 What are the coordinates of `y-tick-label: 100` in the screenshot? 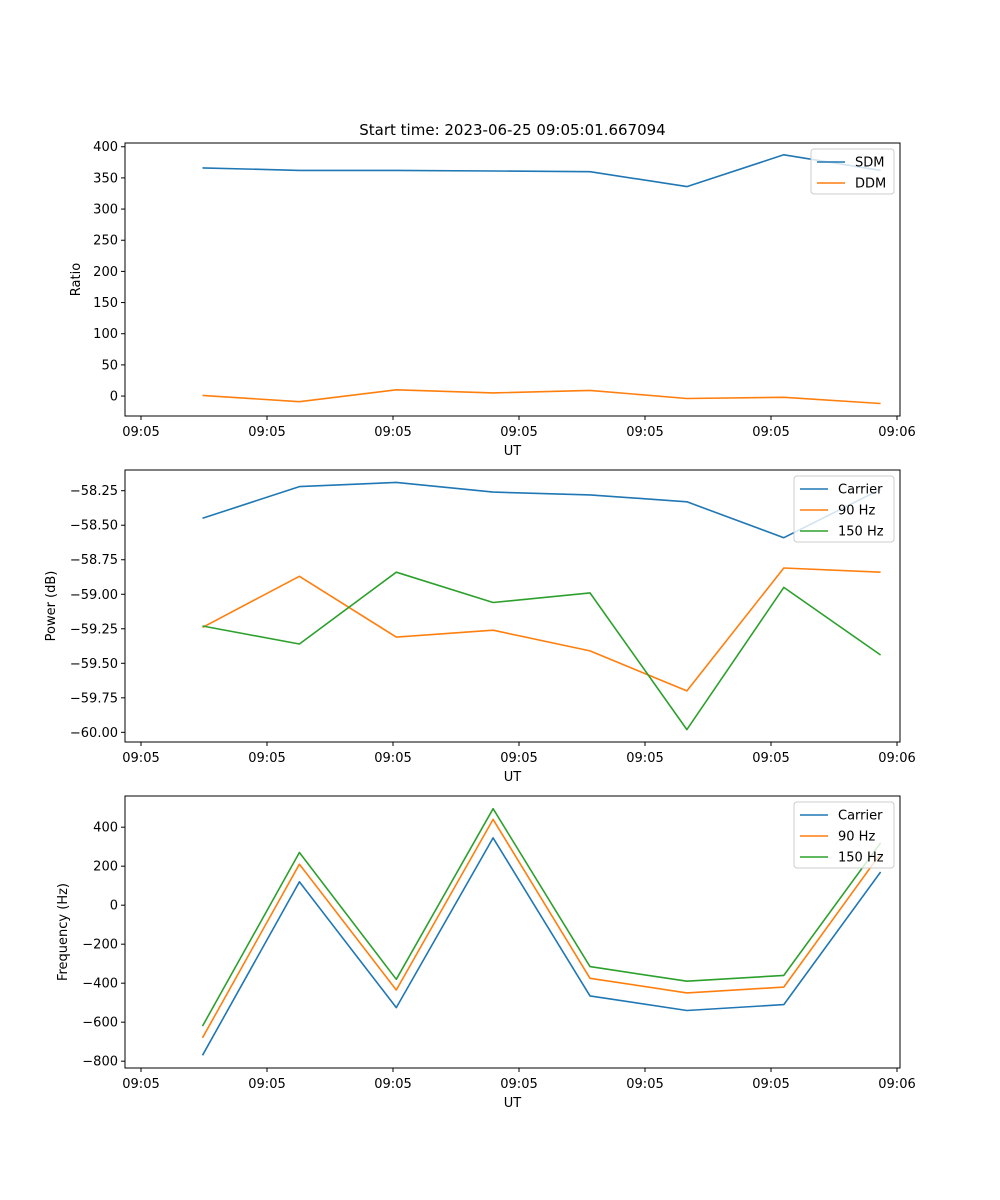 It's located at (105, 334).